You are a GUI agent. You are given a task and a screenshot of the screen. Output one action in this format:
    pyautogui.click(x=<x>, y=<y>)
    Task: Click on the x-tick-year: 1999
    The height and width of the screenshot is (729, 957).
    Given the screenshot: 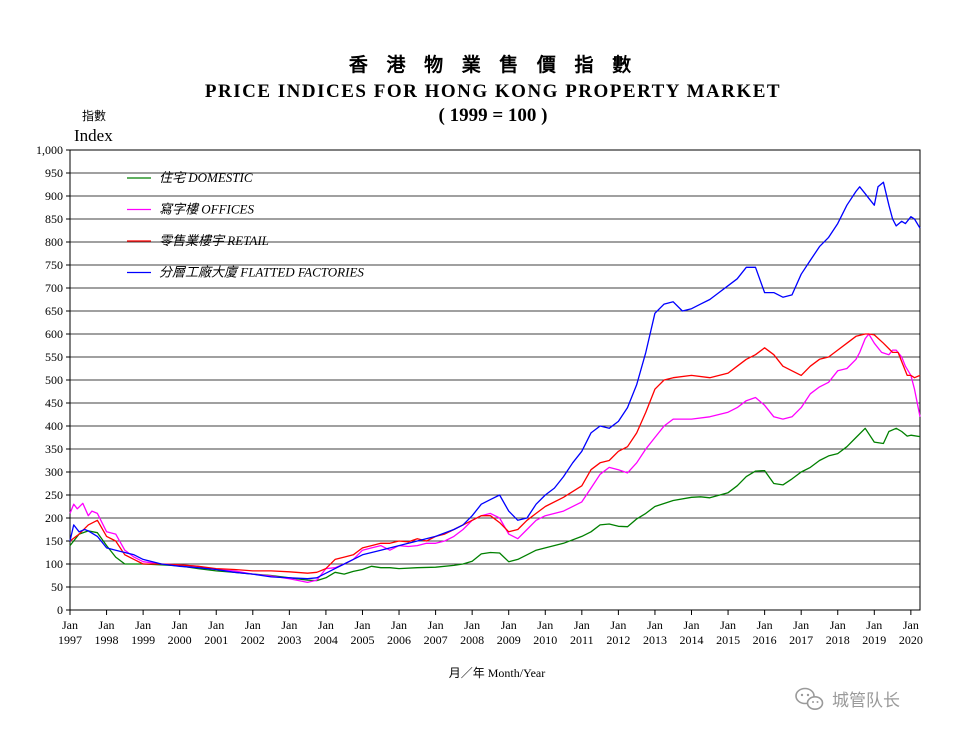 What is the action you would take?
    pyautogui.click(x=143, y=640)
    